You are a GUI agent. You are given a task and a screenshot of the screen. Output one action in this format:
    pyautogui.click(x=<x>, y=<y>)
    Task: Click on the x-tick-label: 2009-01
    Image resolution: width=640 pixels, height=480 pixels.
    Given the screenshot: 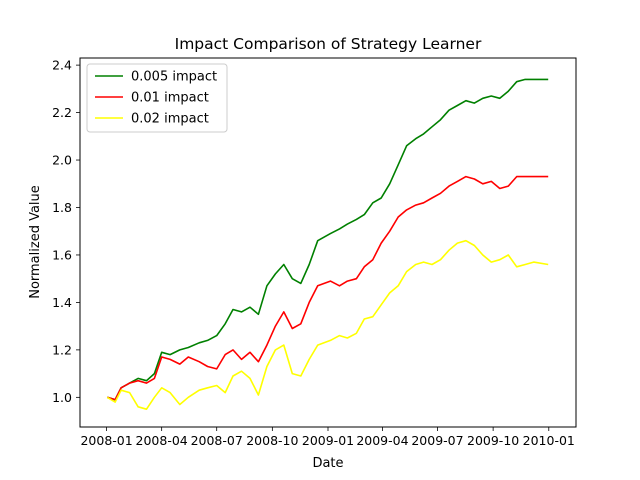 What is the action you would take?
    pyautogui.click(x=328, y=440)
    